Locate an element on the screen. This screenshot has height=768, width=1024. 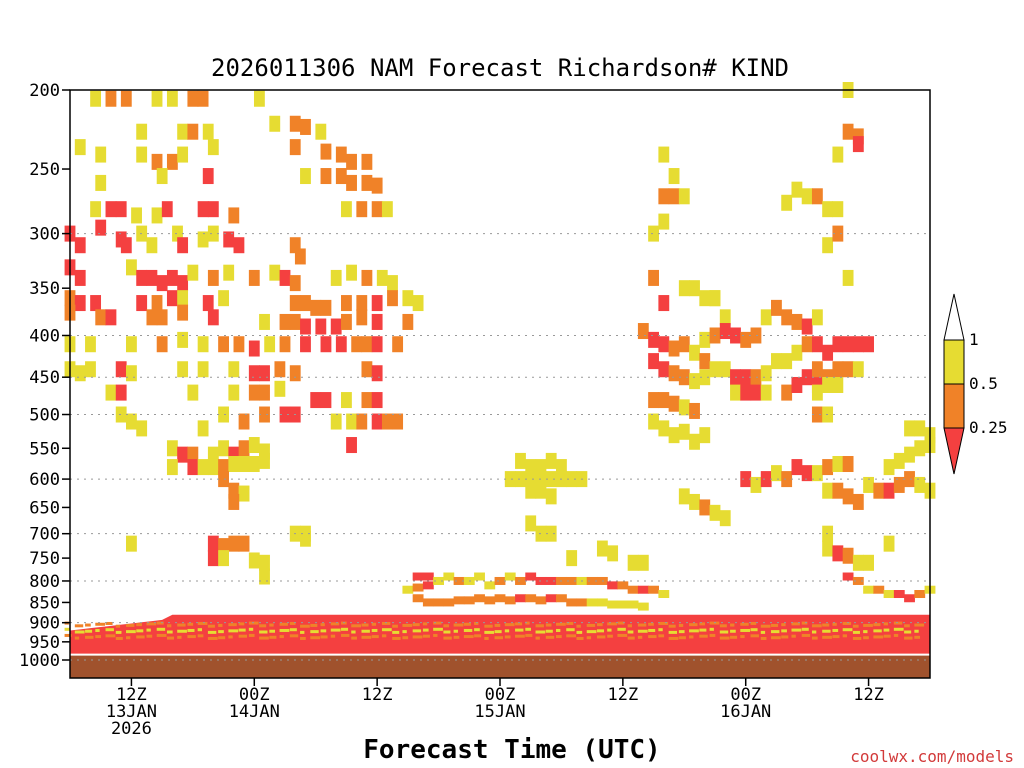
y-tick-label: 500 is located at coordinates (44, 416).